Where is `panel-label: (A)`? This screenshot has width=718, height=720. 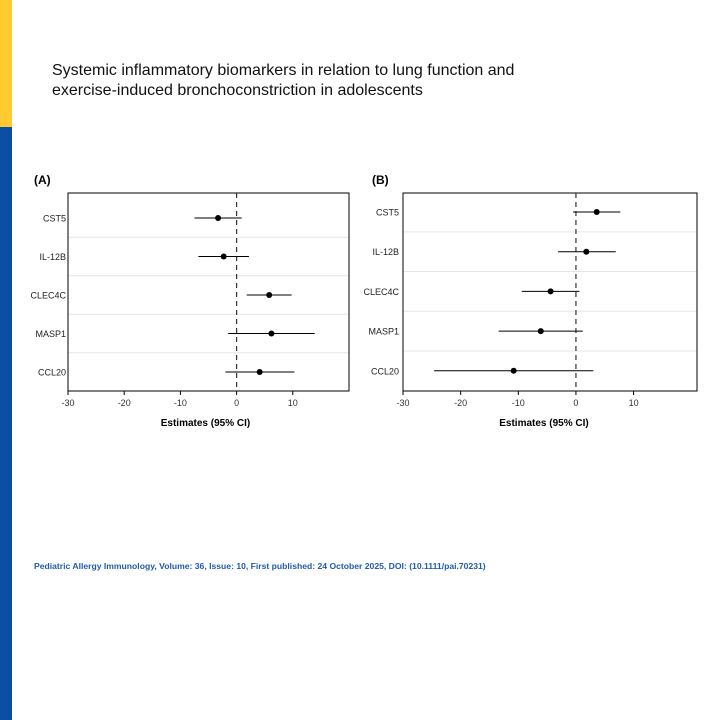
panel-label: (A) is located at coordinates (42, 180).